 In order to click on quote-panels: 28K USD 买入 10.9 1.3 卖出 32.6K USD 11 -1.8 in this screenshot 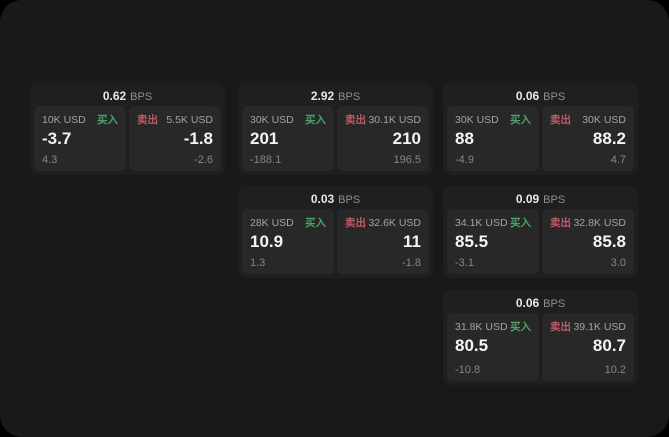, I will do `click(335, 241)`.